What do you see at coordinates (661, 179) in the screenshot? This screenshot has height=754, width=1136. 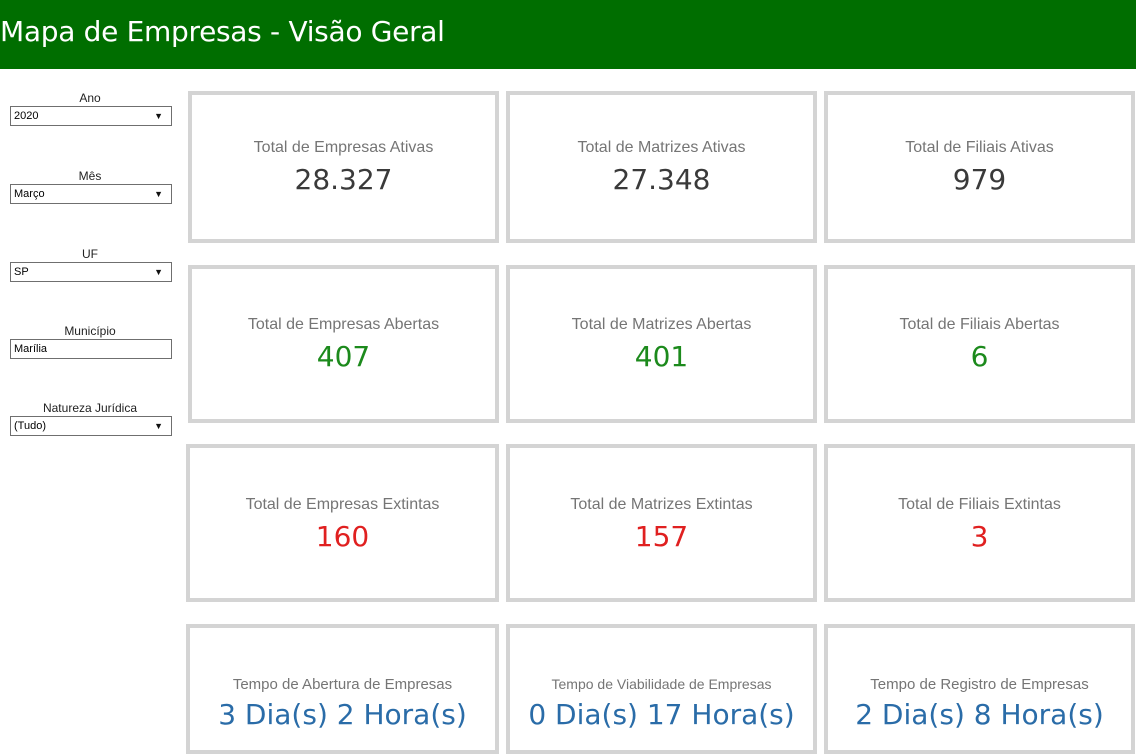 I see `card-value: 27.348` at bounding box center [661, 179].